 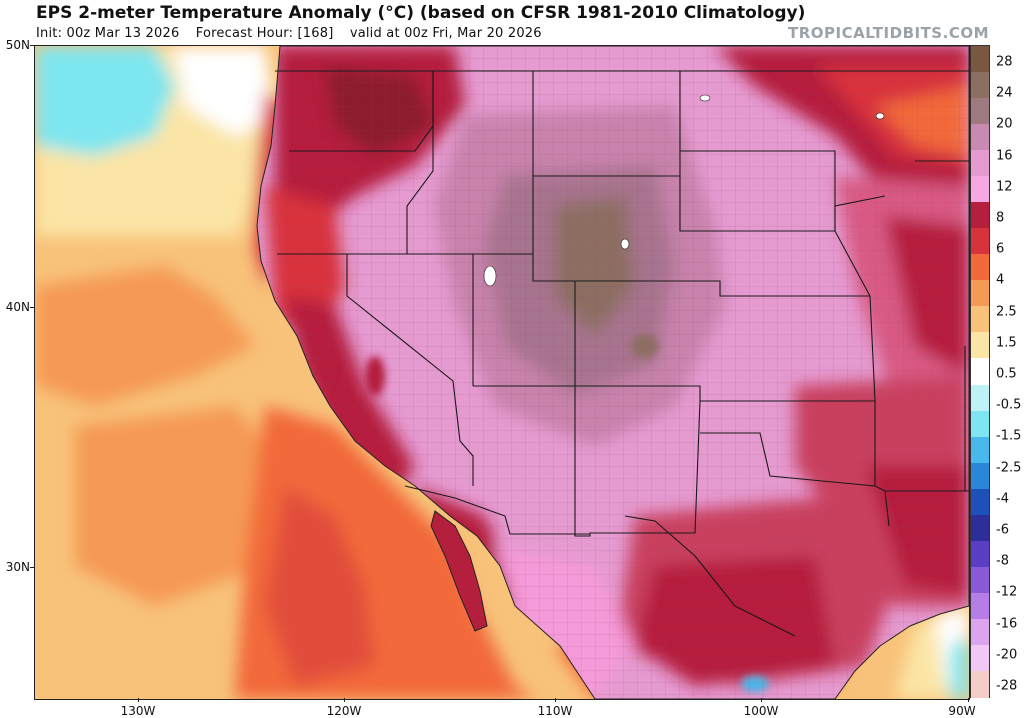 What do you see at coordinates (1002, 499) in the screenshot?
I see `color-scale-label: -4` at bounding box center [1002, 499].